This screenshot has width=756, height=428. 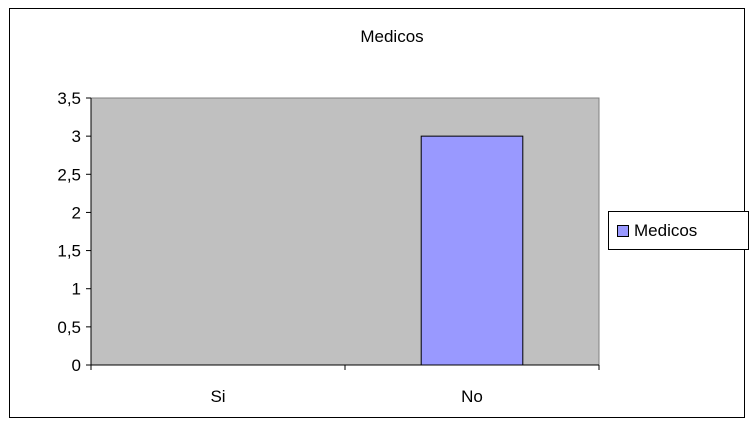 What do you see at coordinates (69, 98) in the screenshot?
I see `y-tick-label: 3,5` at bounding box center [69, 98].